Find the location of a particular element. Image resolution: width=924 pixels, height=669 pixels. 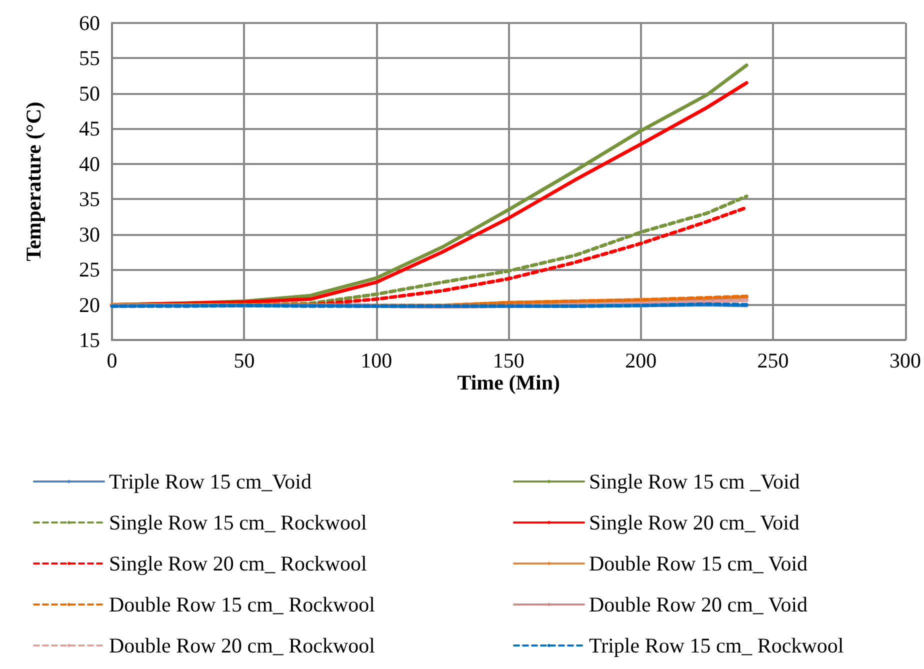

y-tick-label: 20 is located at coordinates (89, 304).